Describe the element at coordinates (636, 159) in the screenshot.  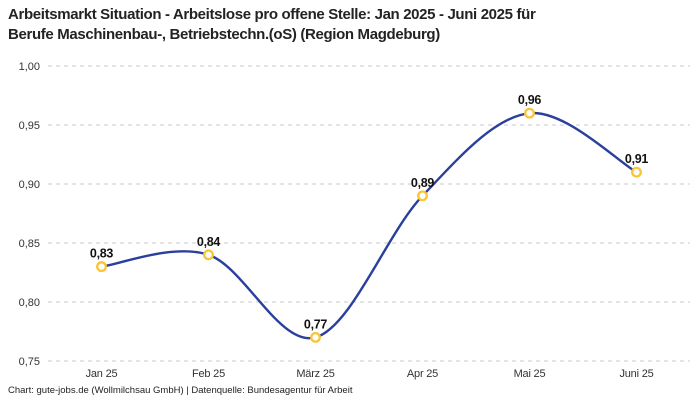
I see `data-point-label: 0,91` at that location.